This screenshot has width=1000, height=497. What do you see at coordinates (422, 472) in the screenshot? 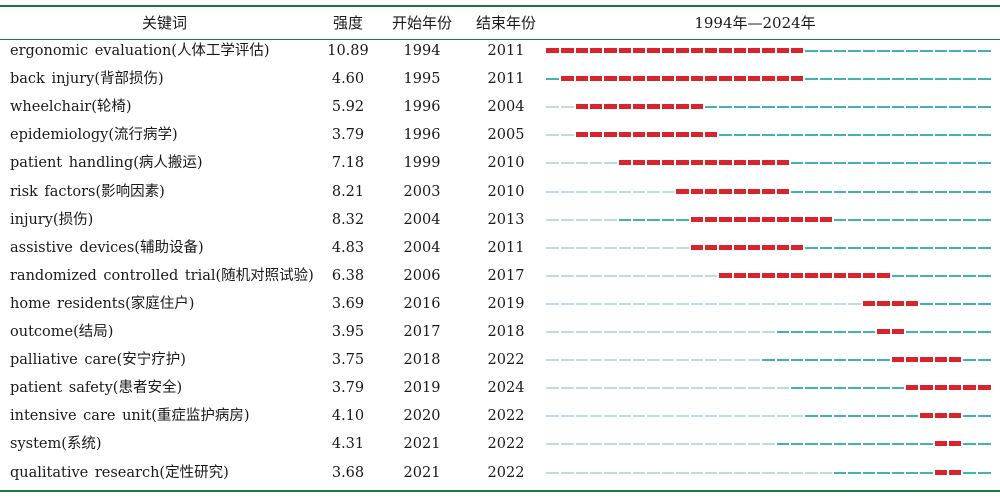
I see `begin-year-cell: 2021` at bounding box center [422, 472].